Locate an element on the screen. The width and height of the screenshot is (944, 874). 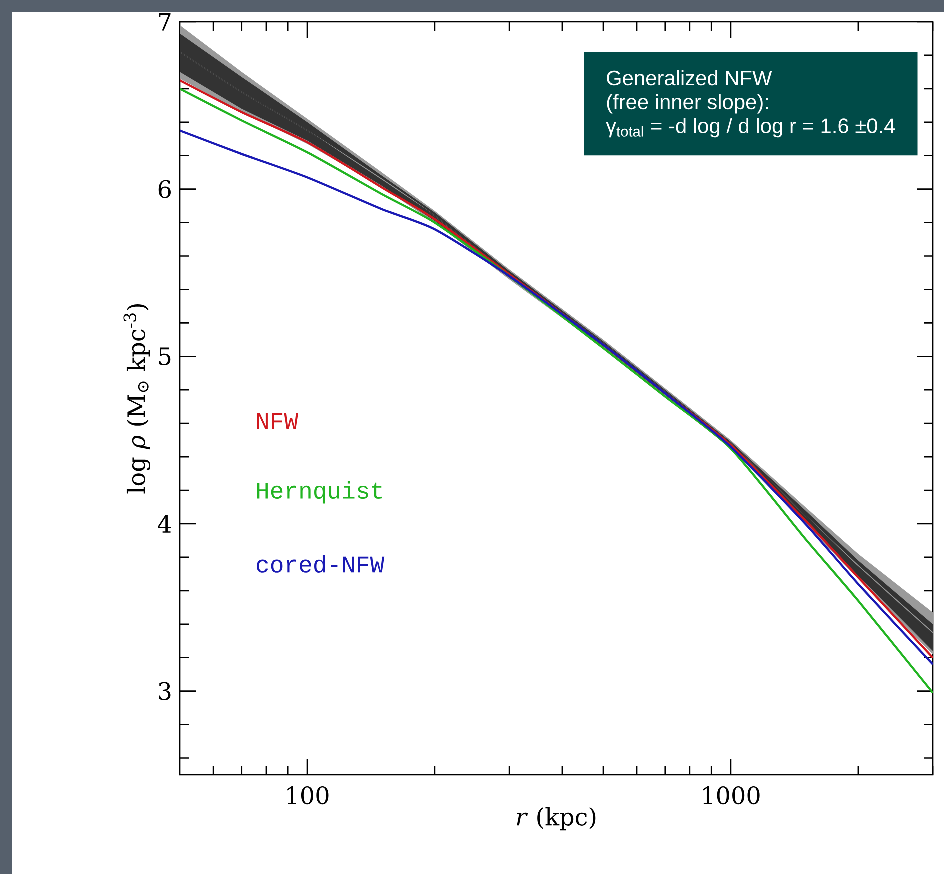
annotation: γ$_{total}$ = -d log / d log r = 1.6 ±0.4 is located at coordinates (751, 128).